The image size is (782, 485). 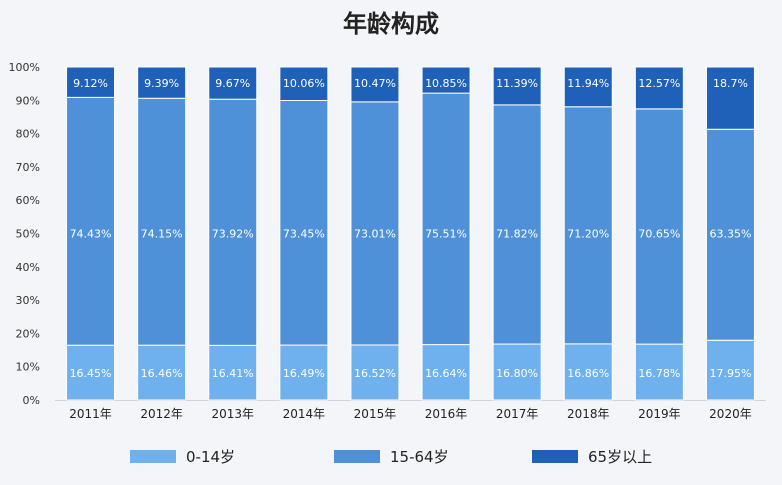 What do you see at coordinates (28, 167) in the screenshot?
I see `y-tick-label: 70%` at bounding box center [28, 167].